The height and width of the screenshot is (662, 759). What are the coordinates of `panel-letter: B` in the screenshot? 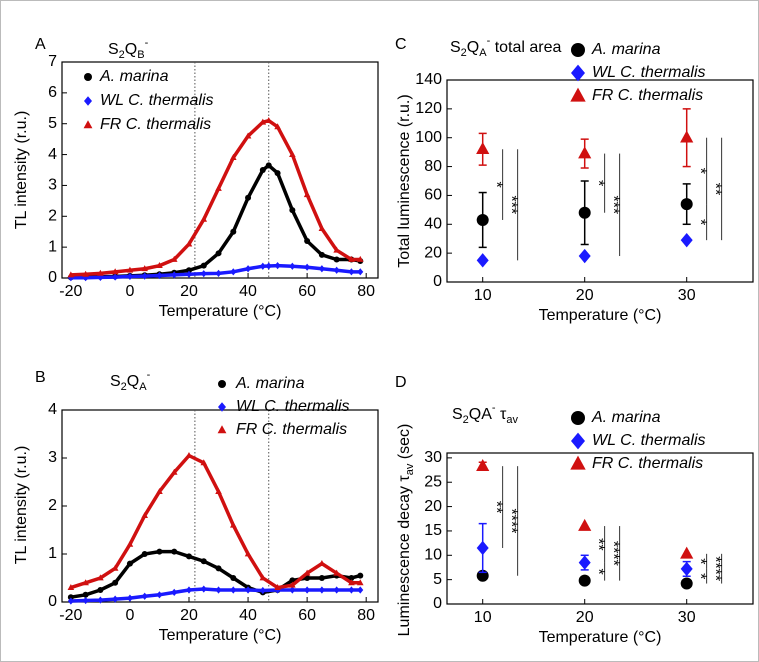 It's located at (40, 377).